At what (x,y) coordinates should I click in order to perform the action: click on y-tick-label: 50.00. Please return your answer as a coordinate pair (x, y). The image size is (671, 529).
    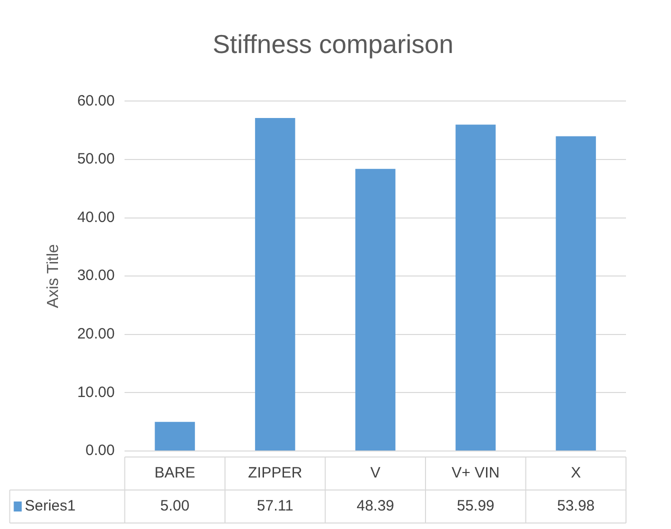
    Looking at the image, I should click on (96, 159).